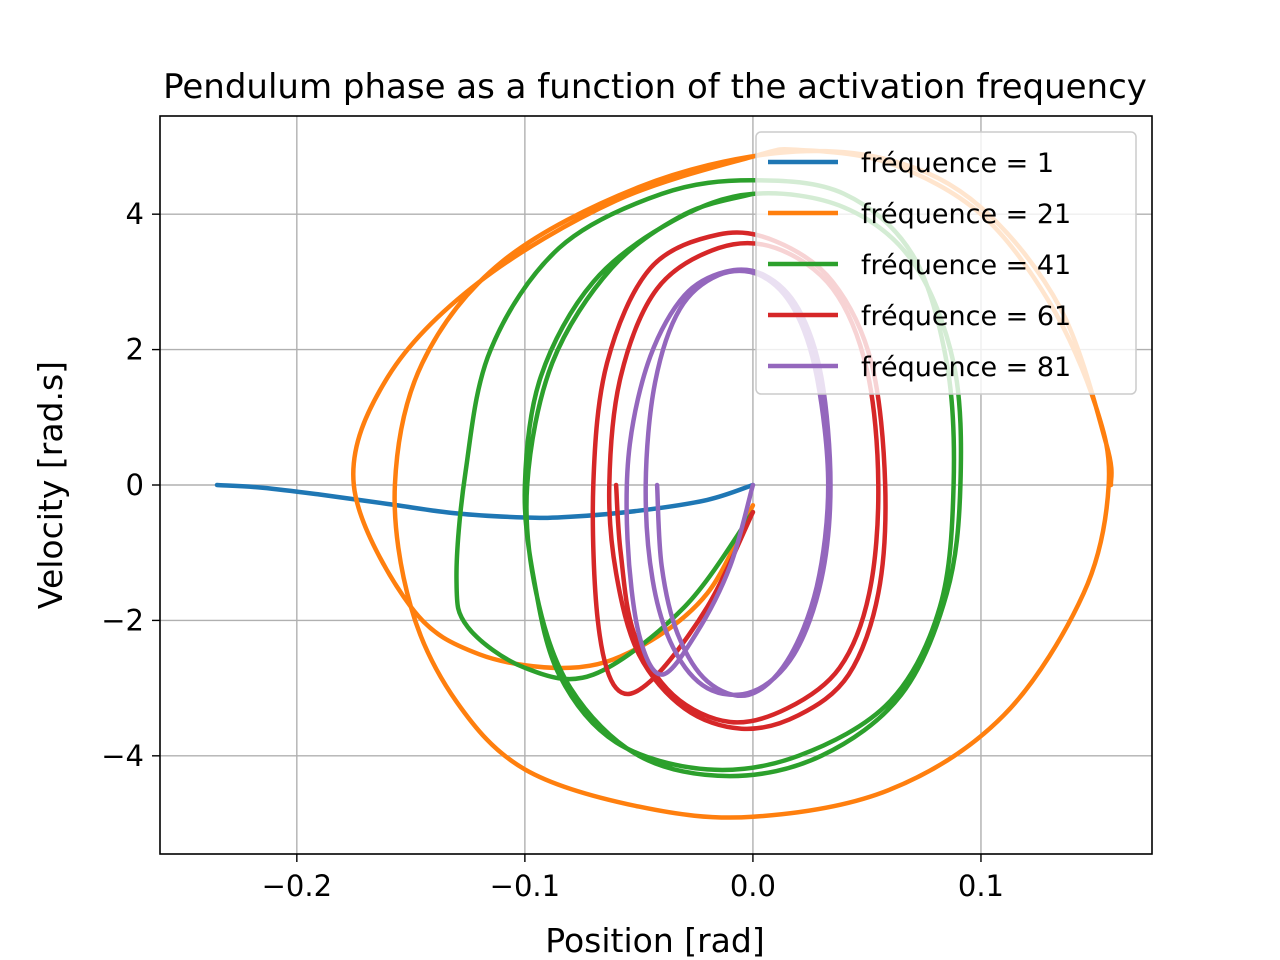 This screenshot has height=960, width=1280. What do you see at coordinates (122, 756) in the screenshot?
I see `y-tick-label: −4` at bounding box center [122, 756].